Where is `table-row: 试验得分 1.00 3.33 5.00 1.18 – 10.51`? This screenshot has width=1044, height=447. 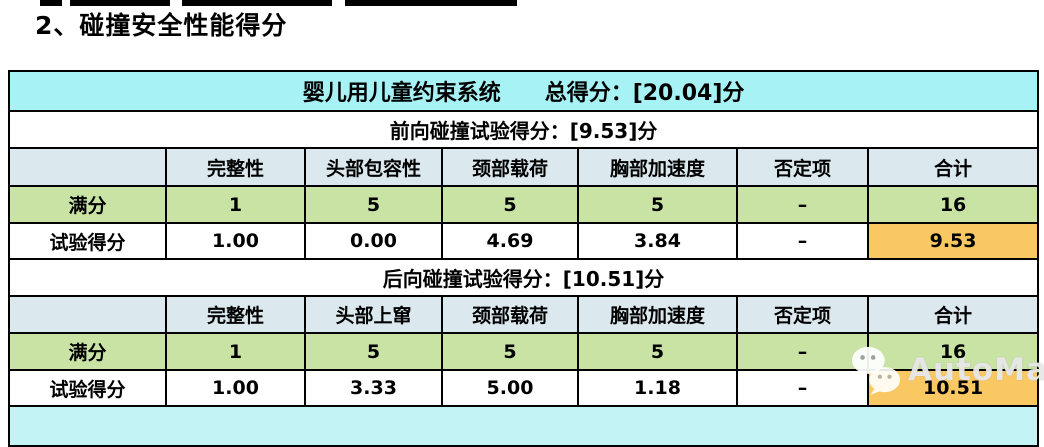 table-row: 试验得分 1.00 3.33 5.00 1.18 – 10.51 is located at coordinates (524, 388).